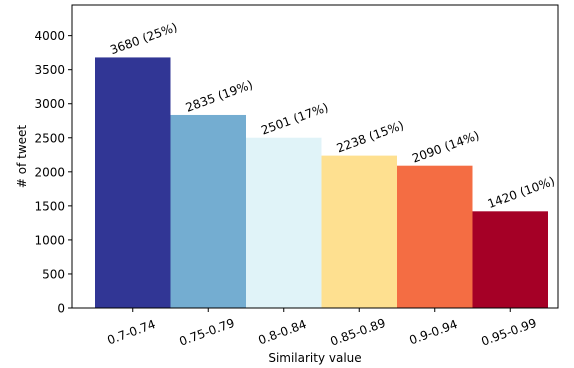 The width and height of the screenshot is (574, 368). I want to click on bar-0.75-0.79, so click(208, 211).